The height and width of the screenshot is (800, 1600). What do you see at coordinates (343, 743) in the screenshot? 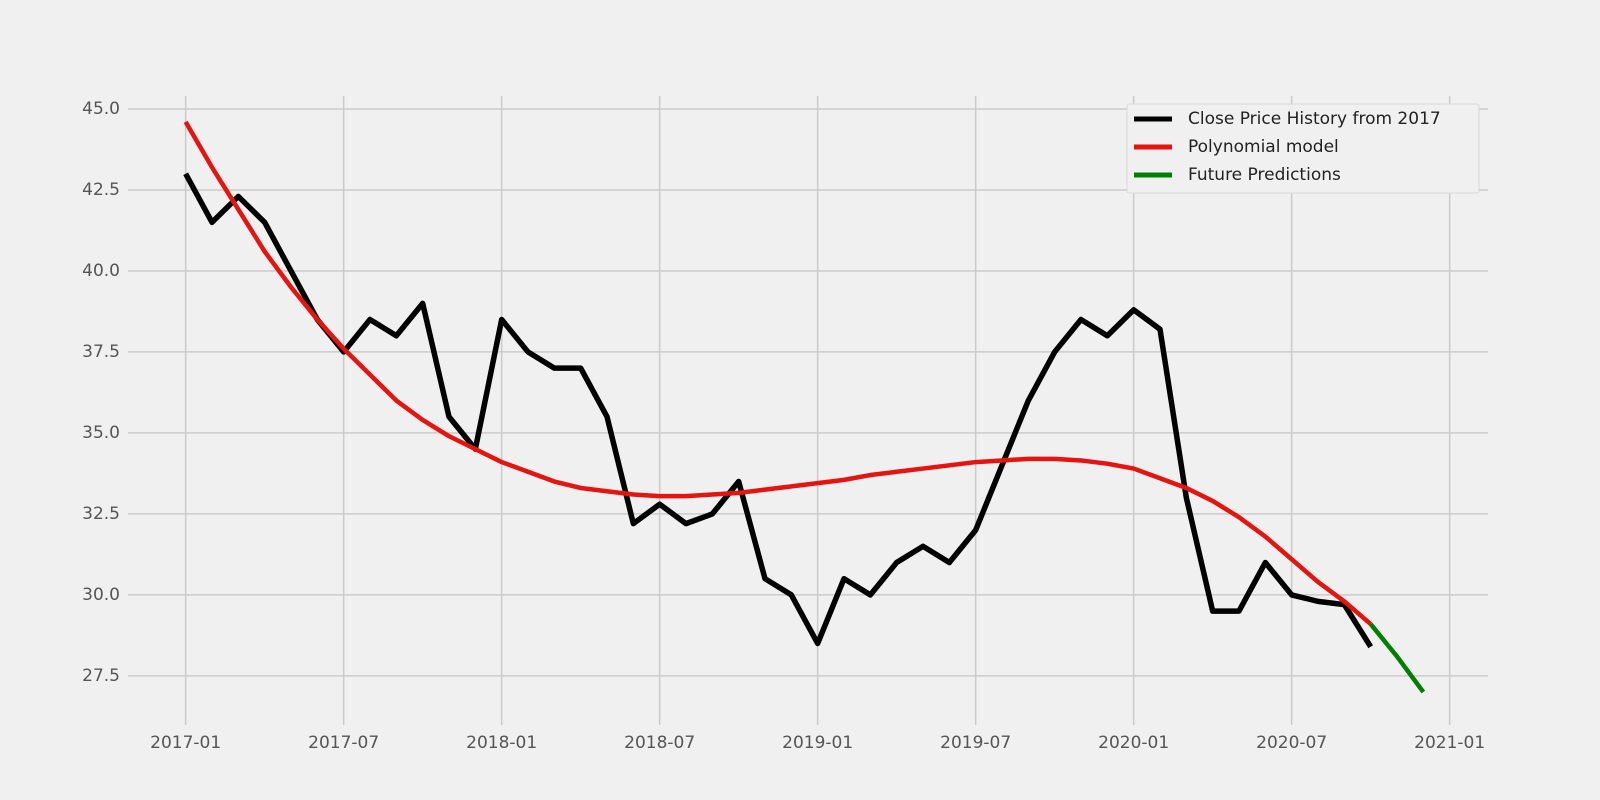
I see `x-tick-label: 2017-07` at bounding box center [343, 743].